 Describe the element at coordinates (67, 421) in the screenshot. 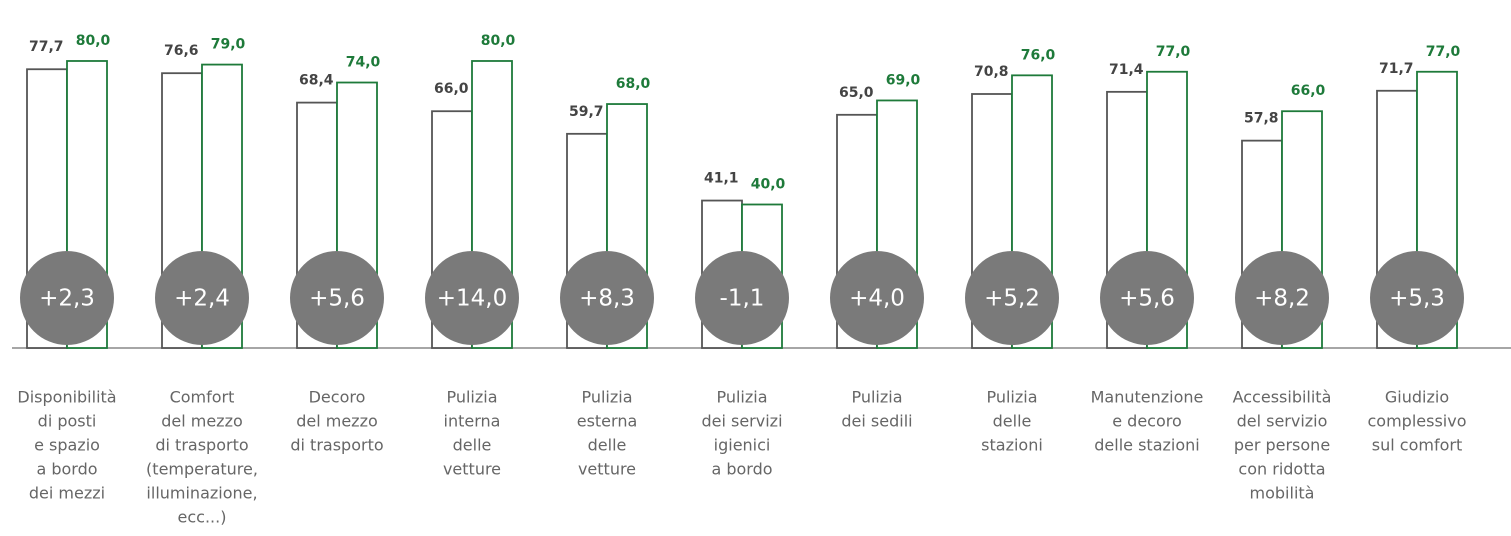

I see `category-label: di posti` at that location.